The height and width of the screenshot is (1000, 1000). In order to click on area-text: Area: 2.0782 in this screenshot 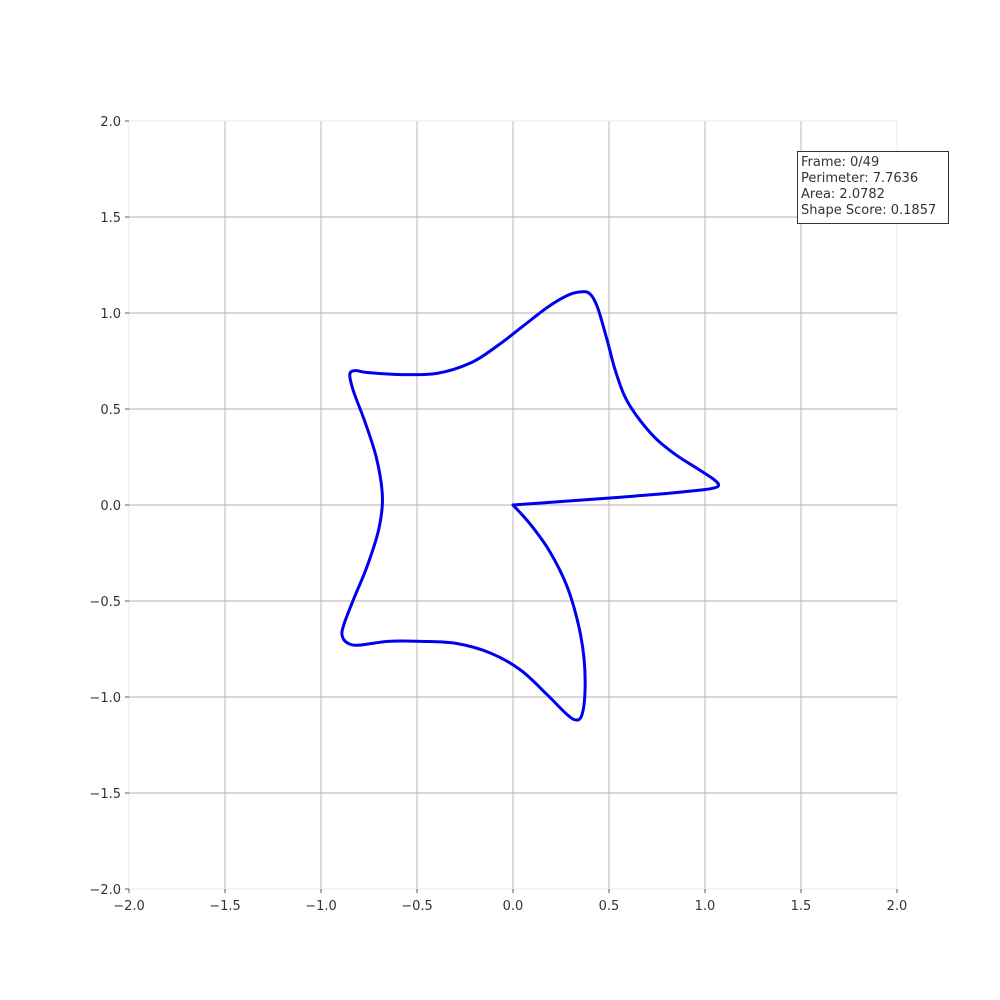, I will do `click(843, 194)`.